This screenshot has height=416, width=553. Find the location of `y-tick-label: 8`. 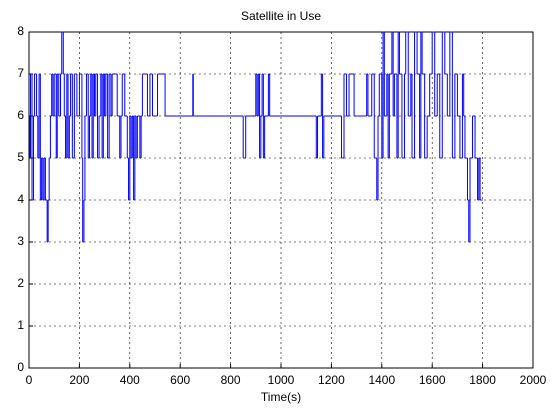

y-tick-label: 8 is located at coordinates (20, 31).